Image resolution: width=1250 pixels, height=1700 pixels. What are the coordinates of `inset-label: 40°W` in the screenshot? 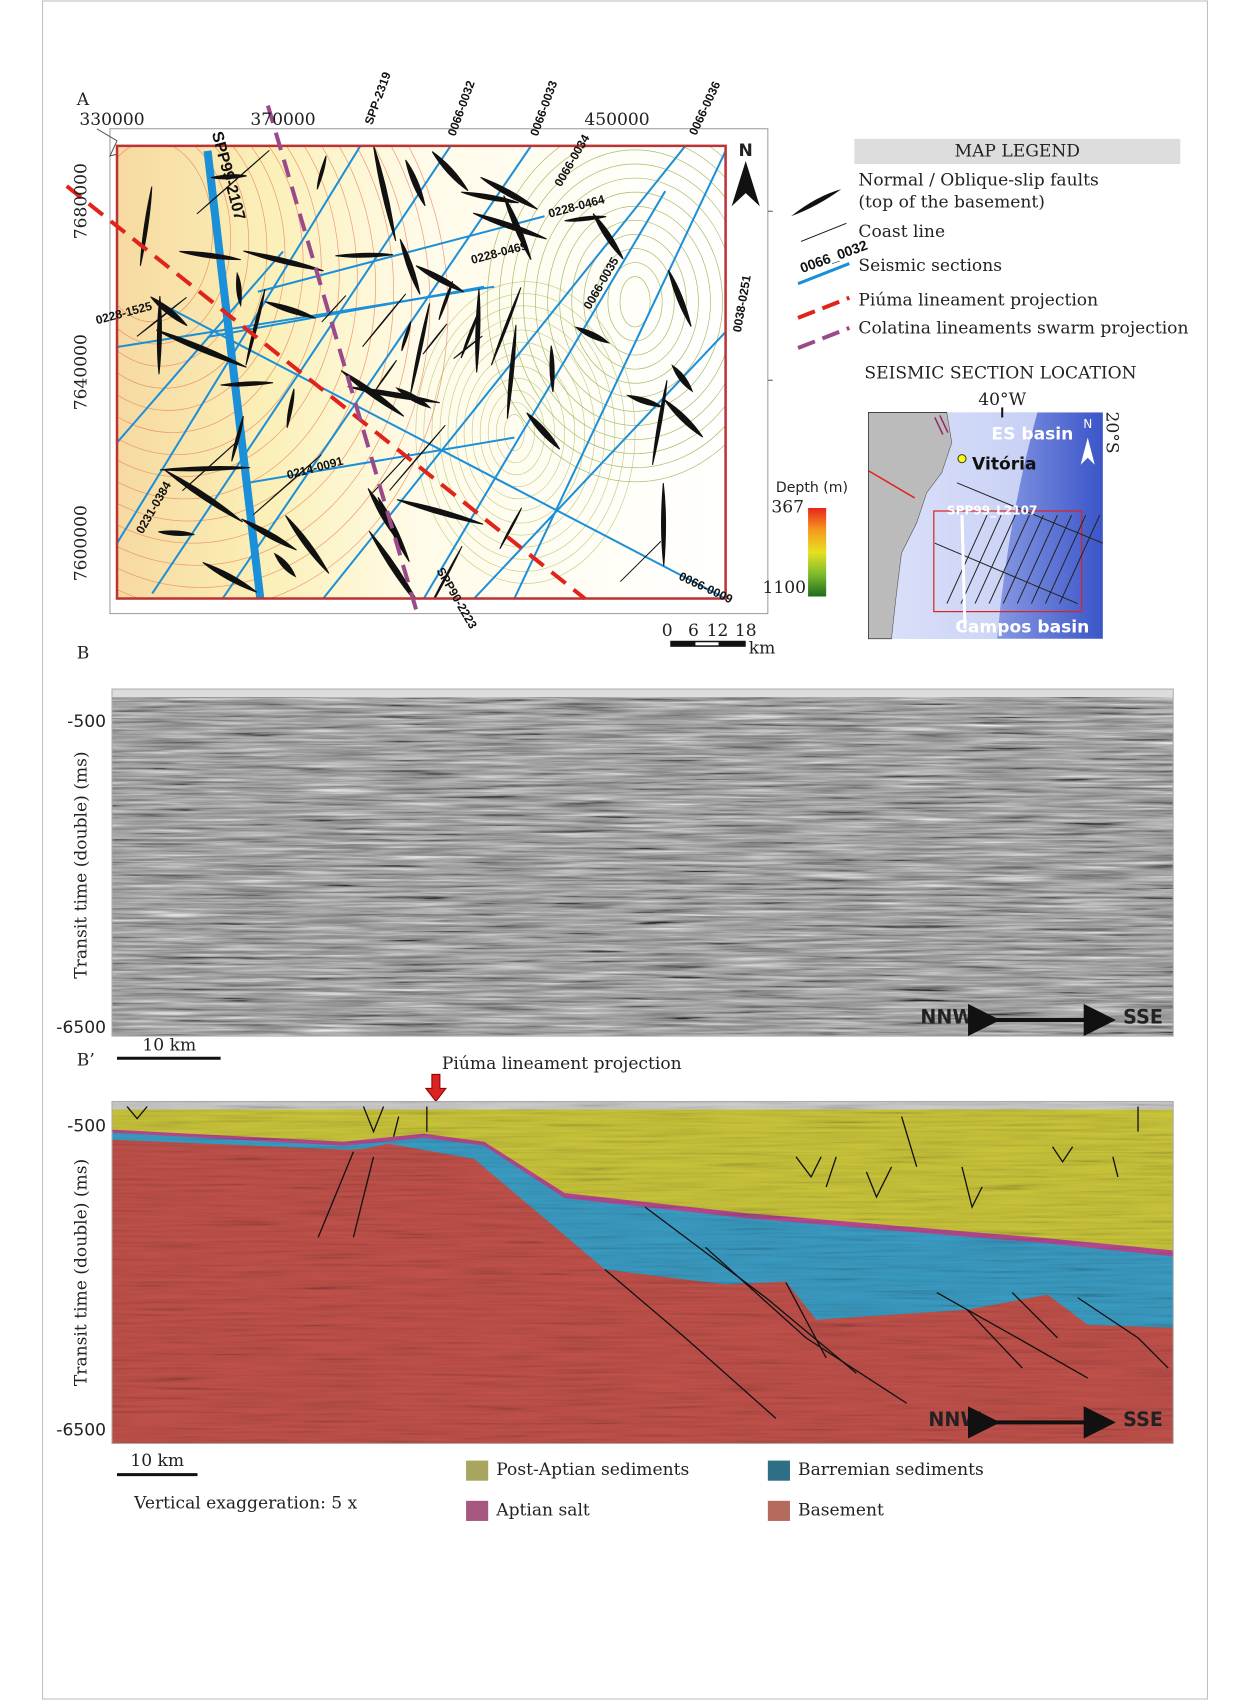 It's located at (1002, 400).